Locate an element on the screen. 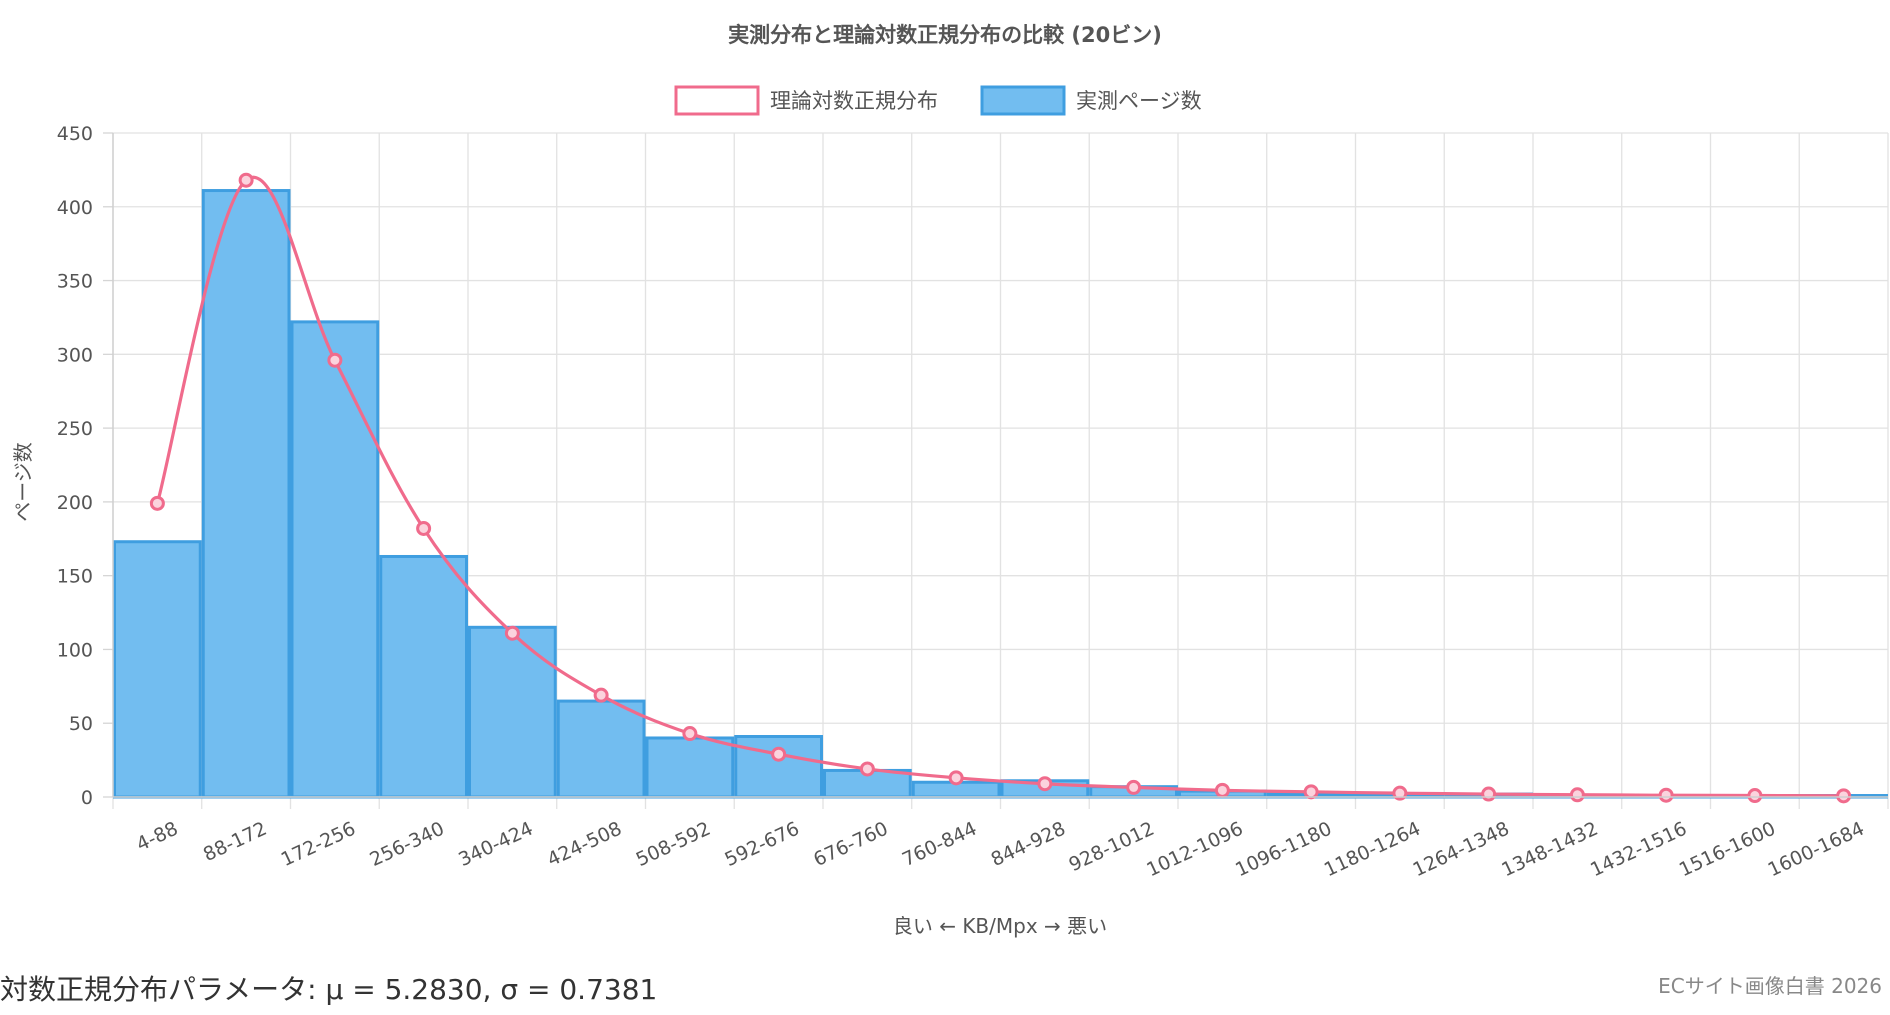  x-tick-label: 4-88 is located at coordinates (157, 837).